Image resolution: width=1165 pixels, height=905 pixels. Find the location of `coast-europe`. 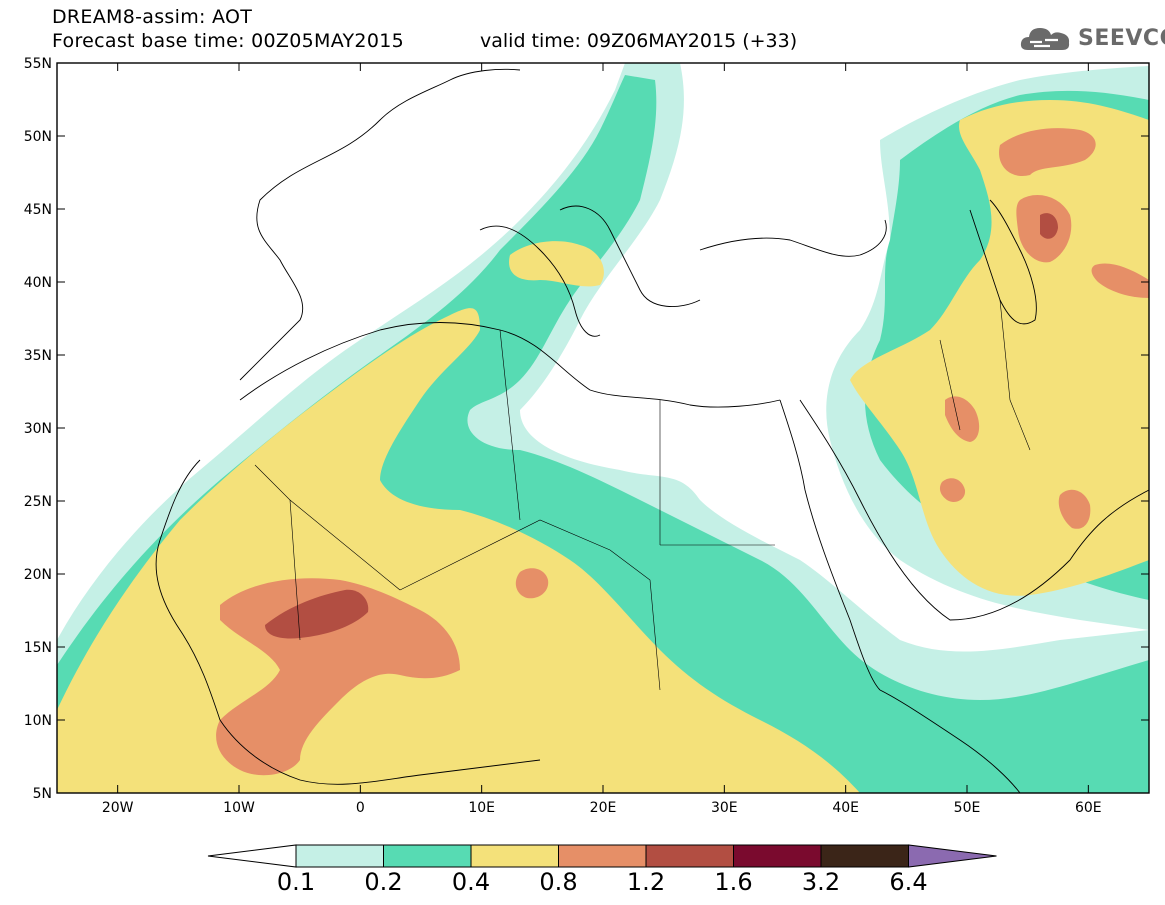

coast-europe is located at coordinates (380, 224).